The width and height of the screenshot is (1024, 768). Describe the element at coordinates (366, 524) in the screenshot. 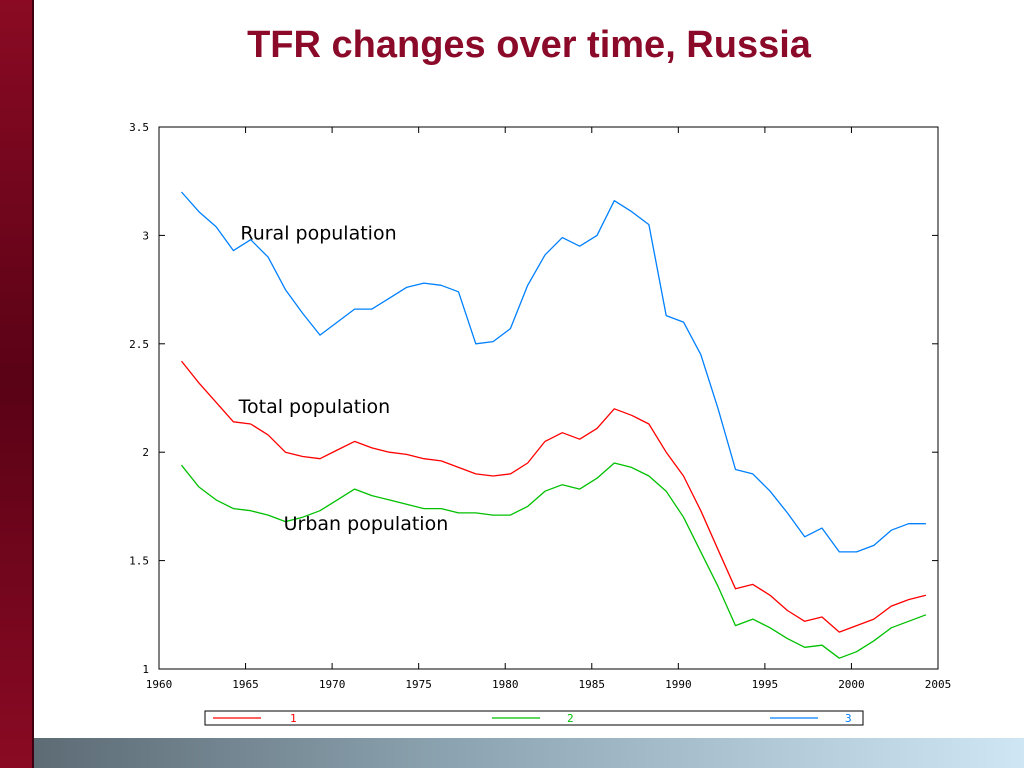

I see `annotation-label: Urban population` at that location.